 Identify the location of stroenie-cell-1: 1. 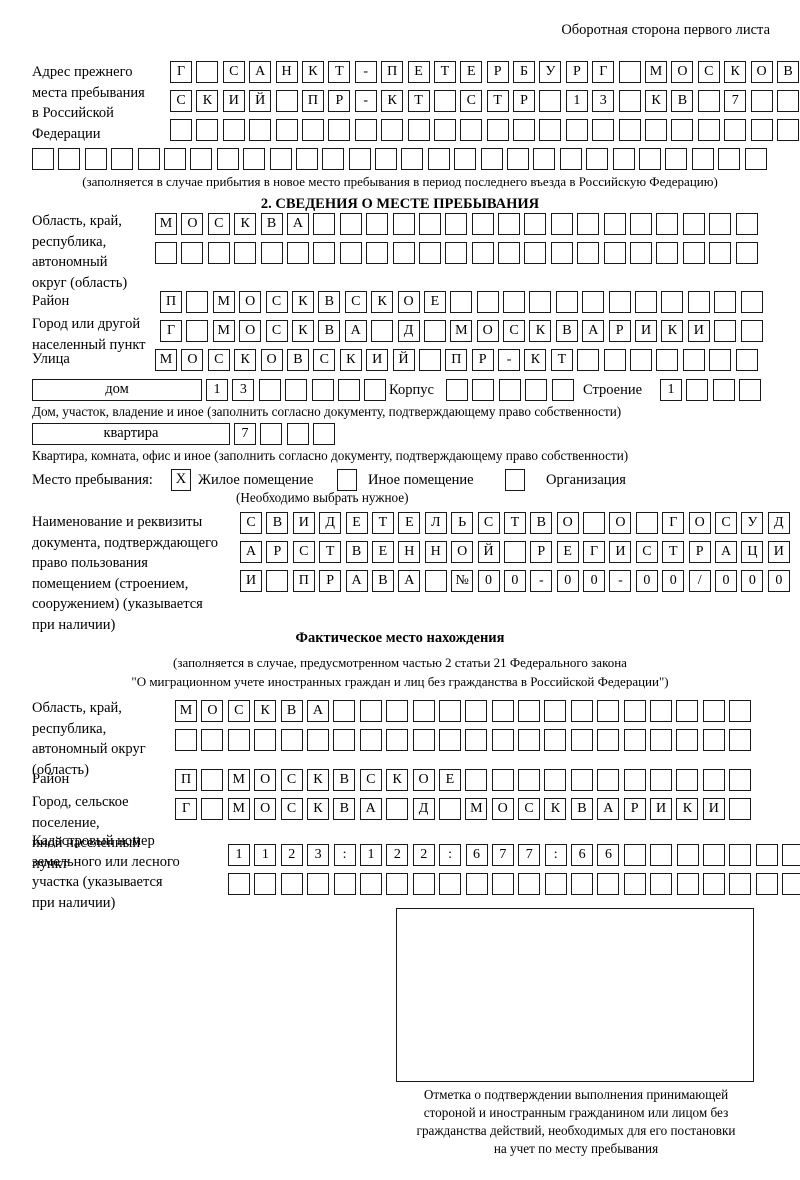
(671, 390).